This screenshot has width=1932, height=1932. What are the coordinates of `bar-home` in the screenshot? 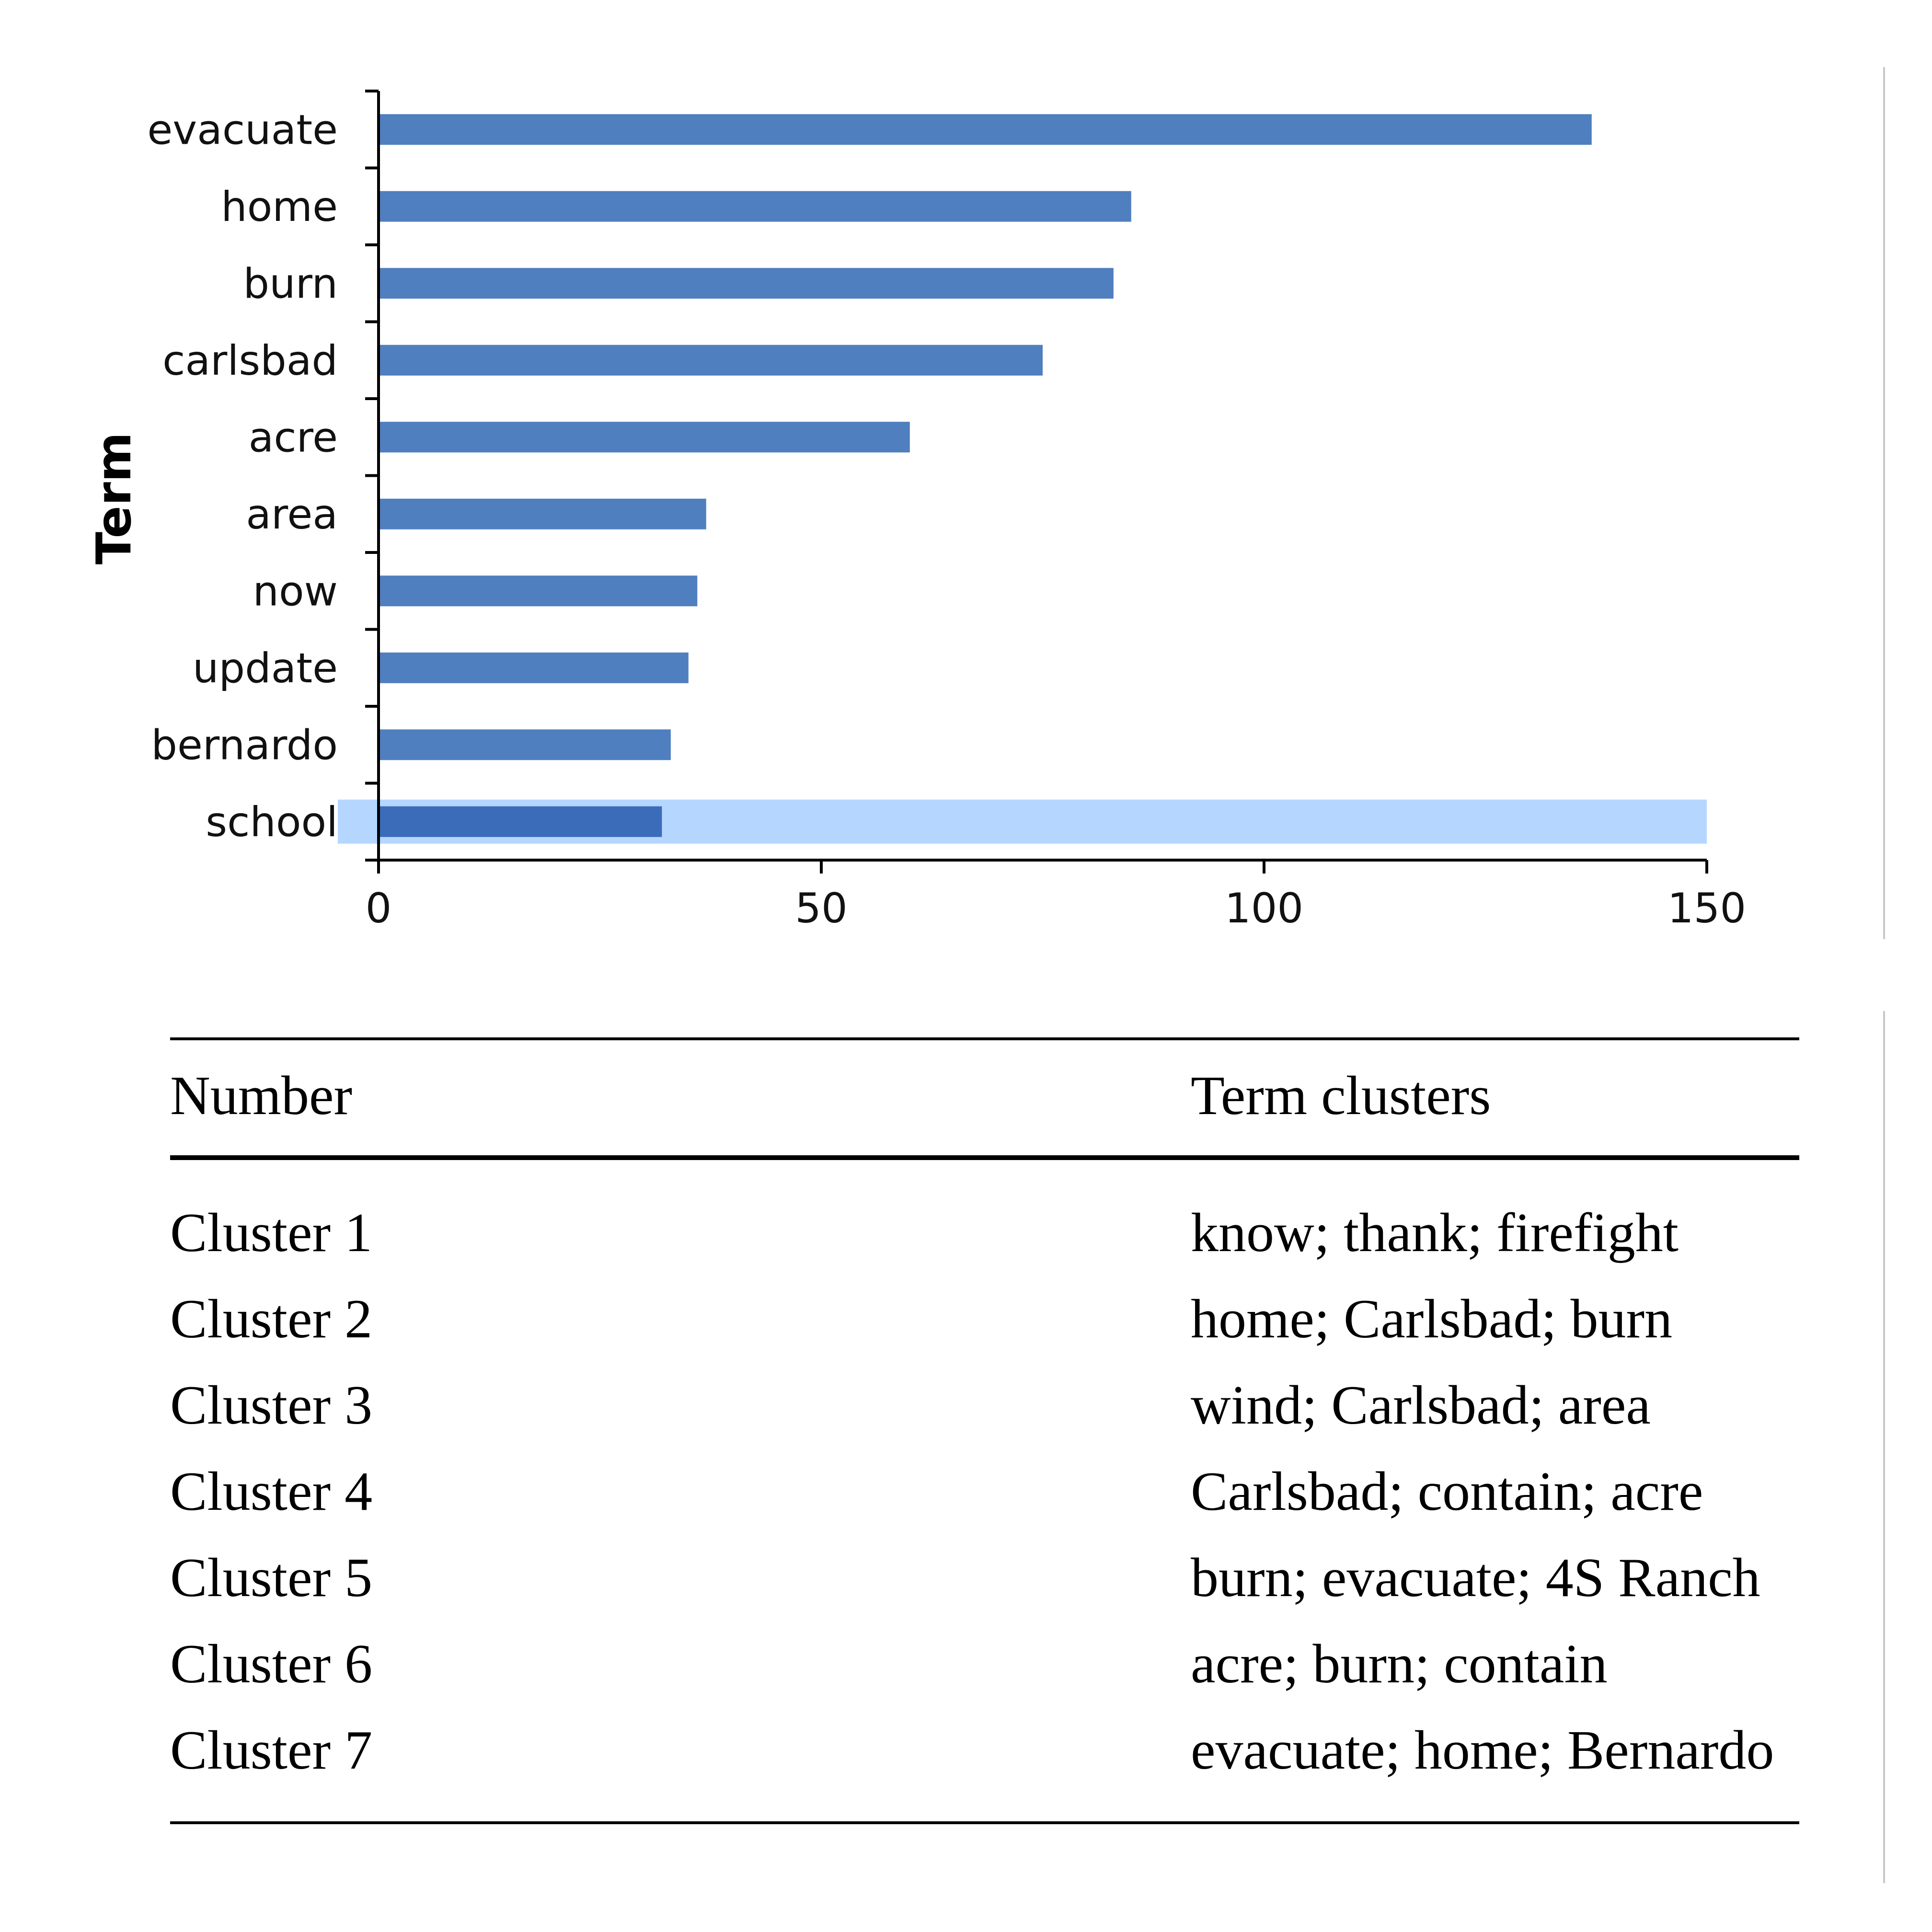 It's located at (755, 206).